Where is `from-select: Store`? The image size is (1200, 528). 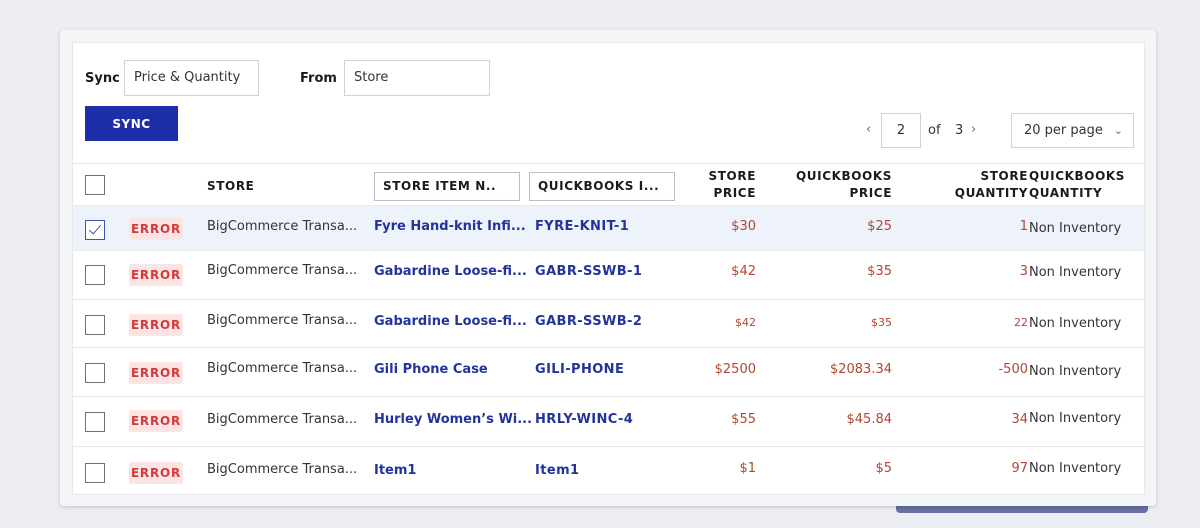
from-select: Store is located at coordinates (417, 78).